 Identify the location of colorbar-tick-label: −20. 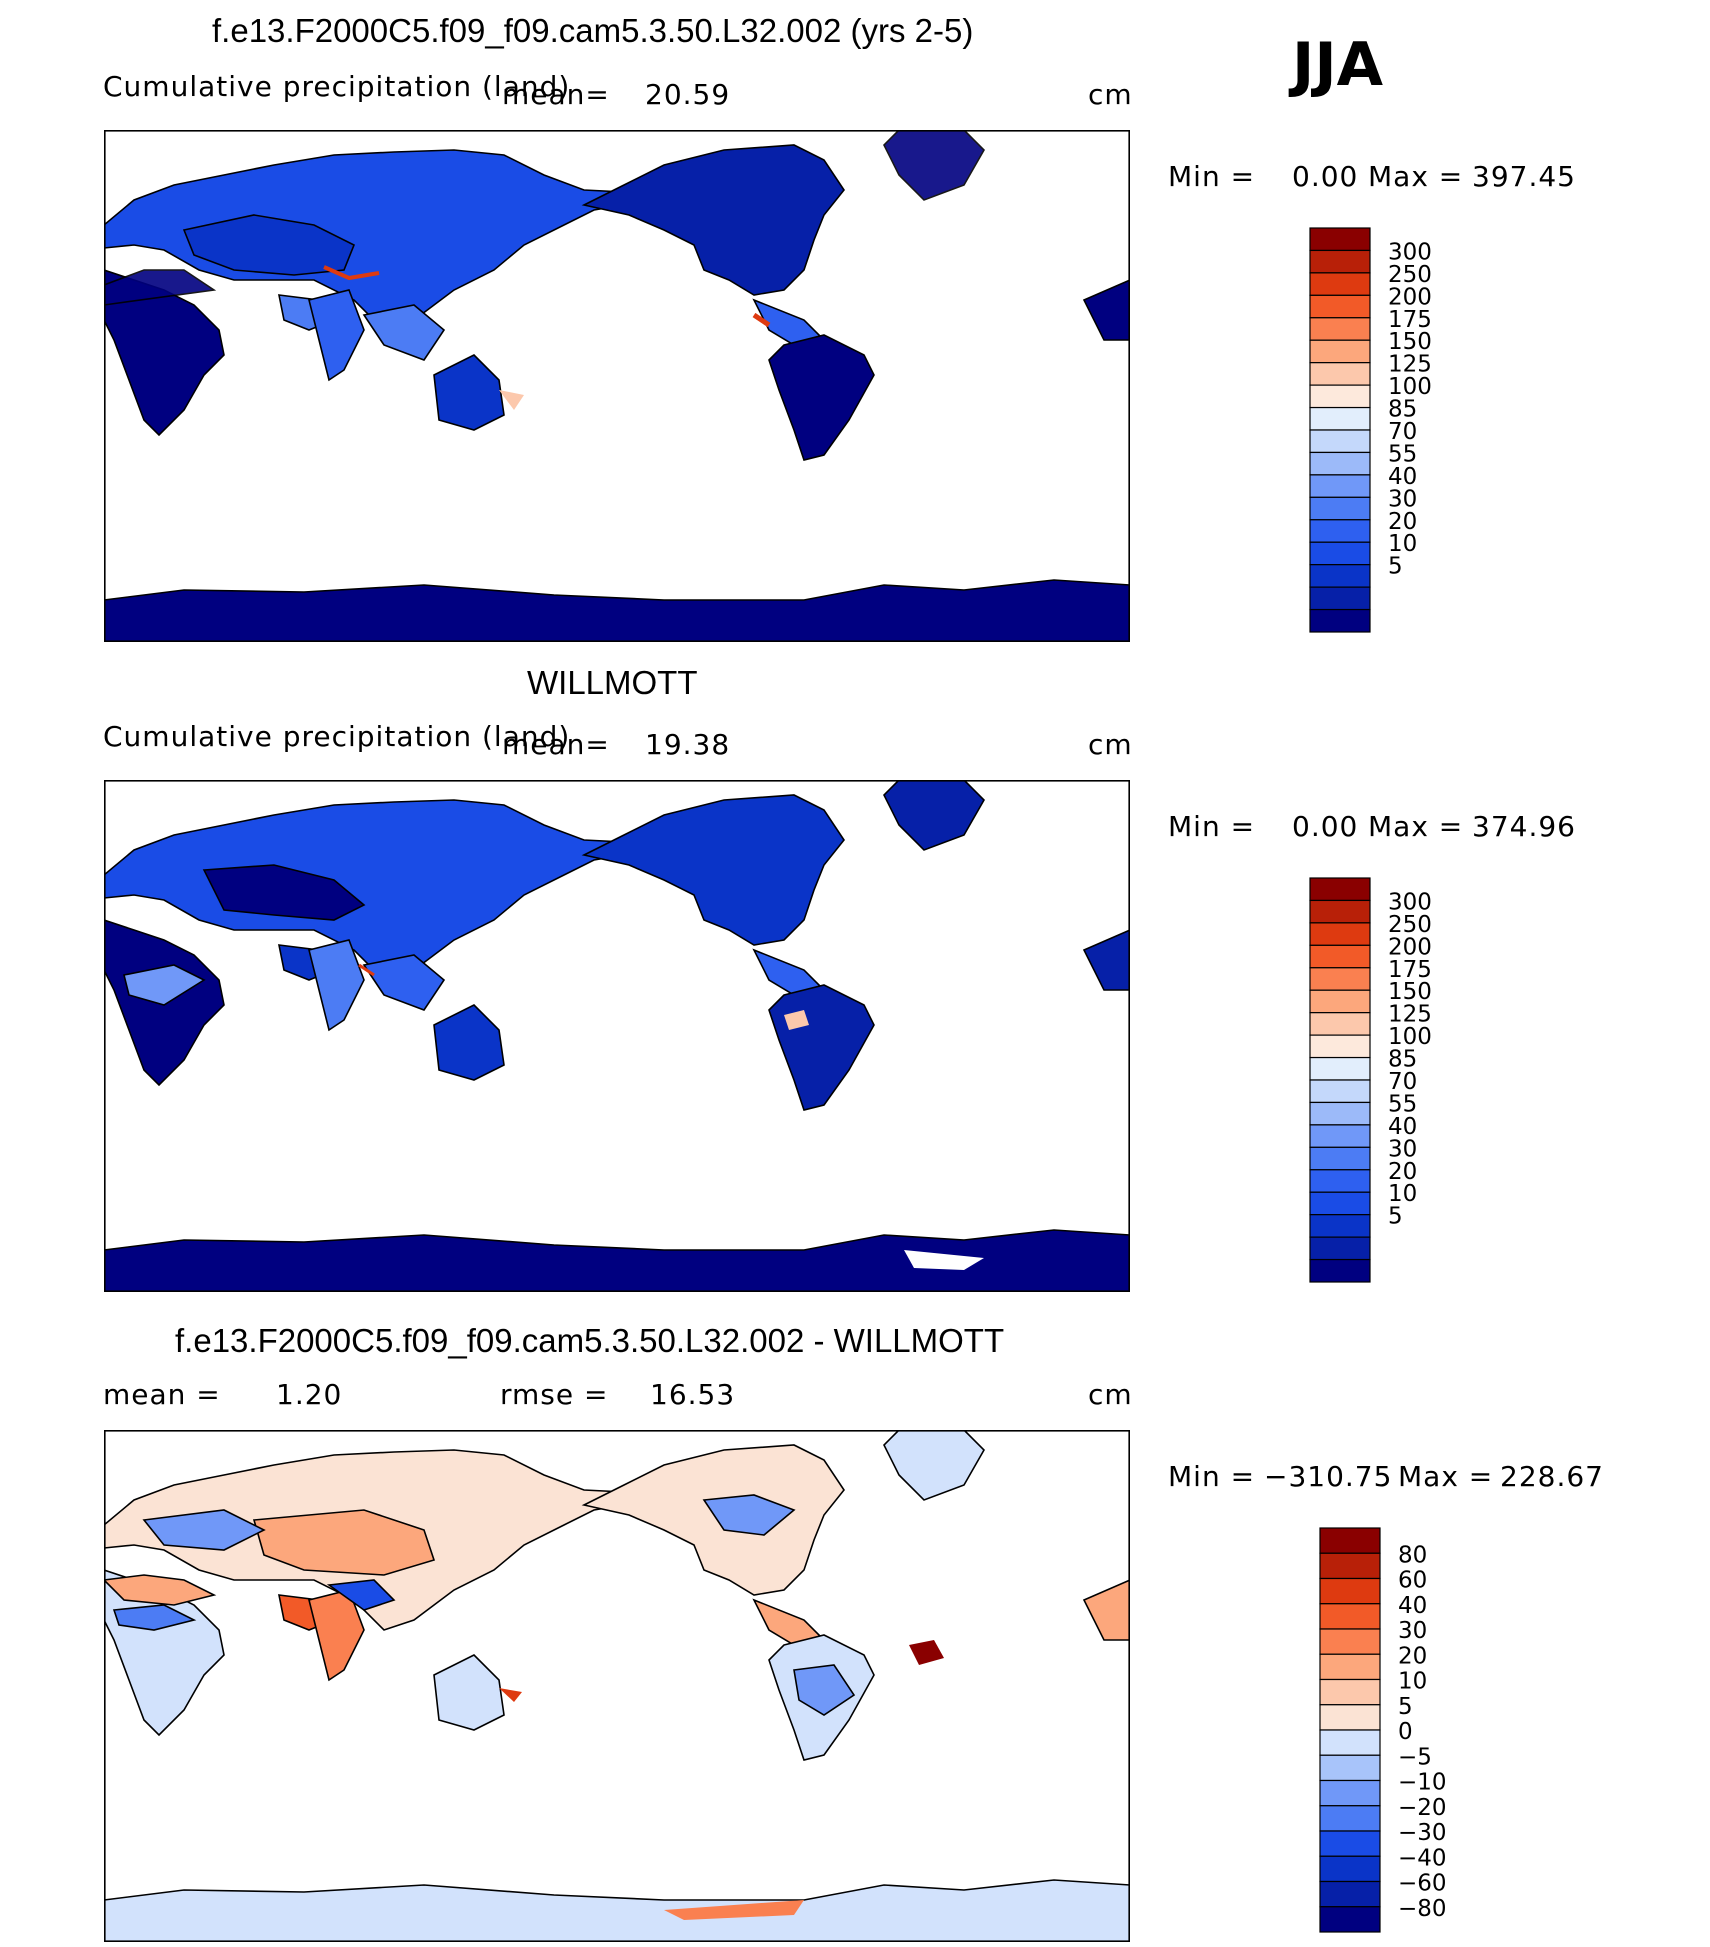
(1422, 1808).